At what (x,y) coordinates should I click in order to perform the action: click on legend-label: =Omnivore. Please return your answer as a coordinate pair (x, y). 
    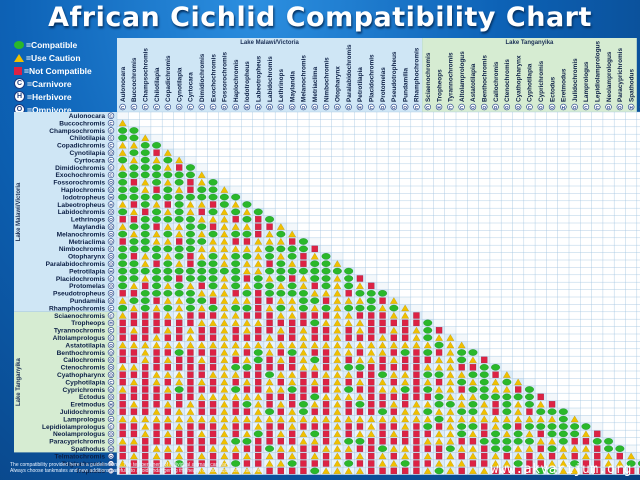
    Looking at the image, I should click on (49, 109).